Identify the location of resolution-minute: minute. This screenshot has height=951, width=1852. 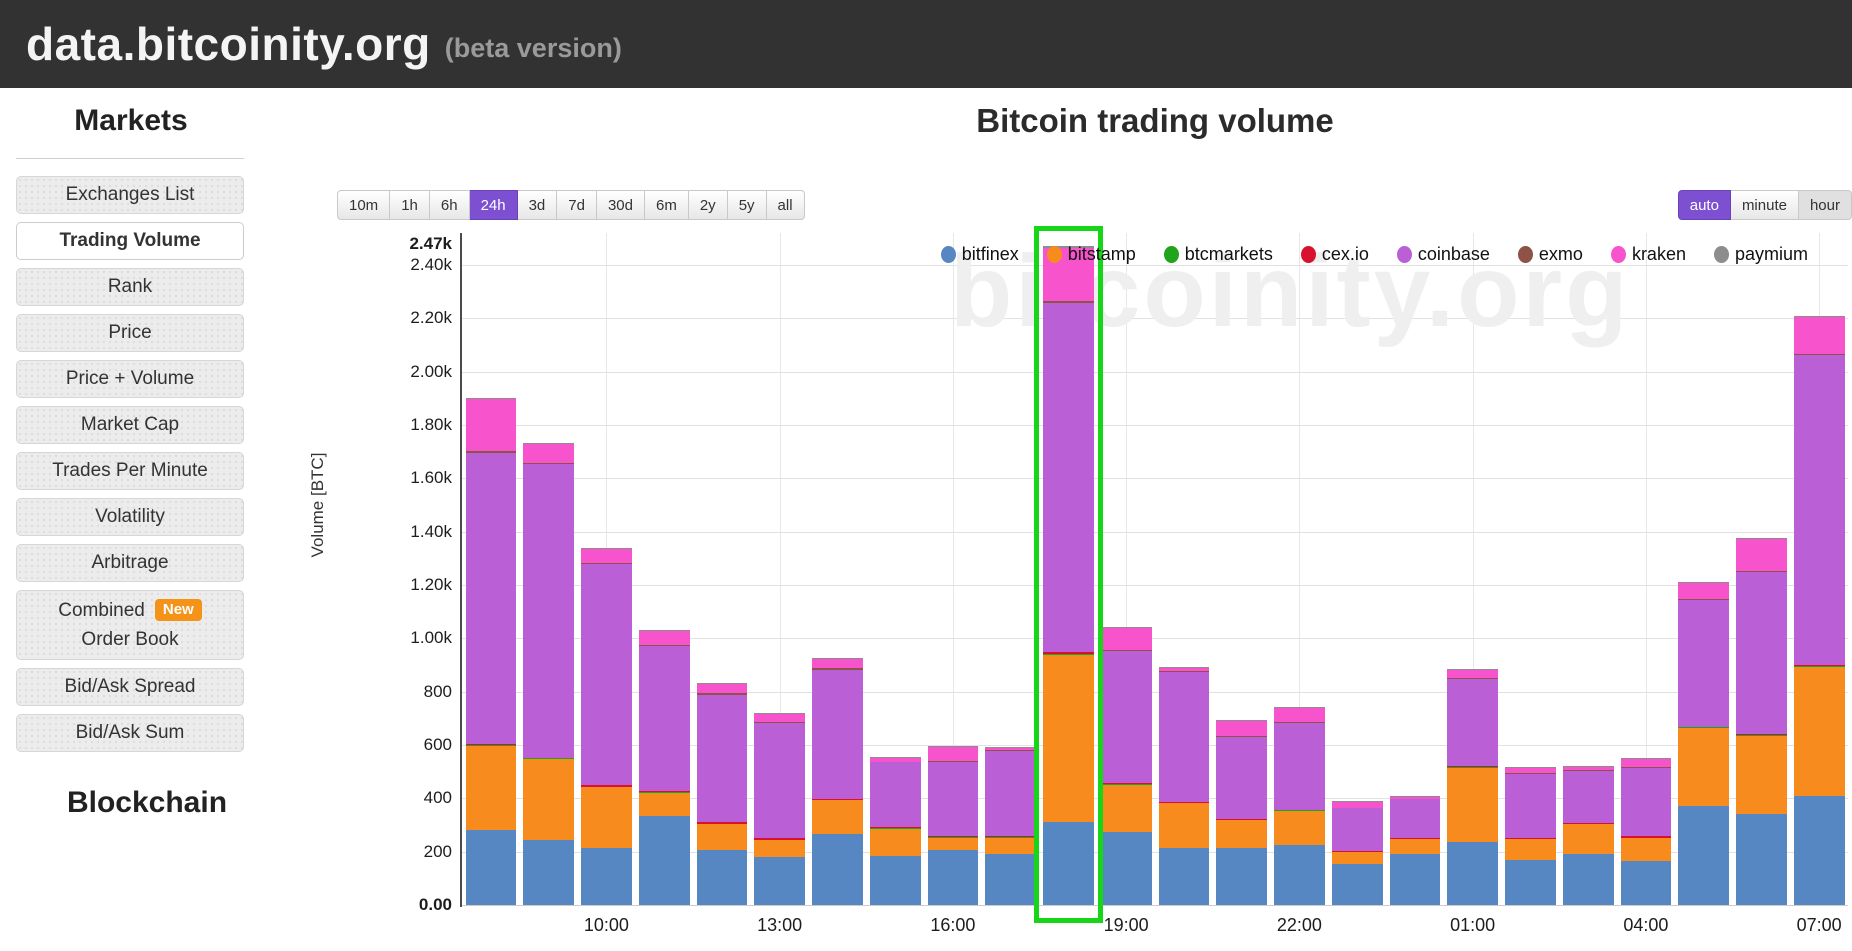
(1764, 205).